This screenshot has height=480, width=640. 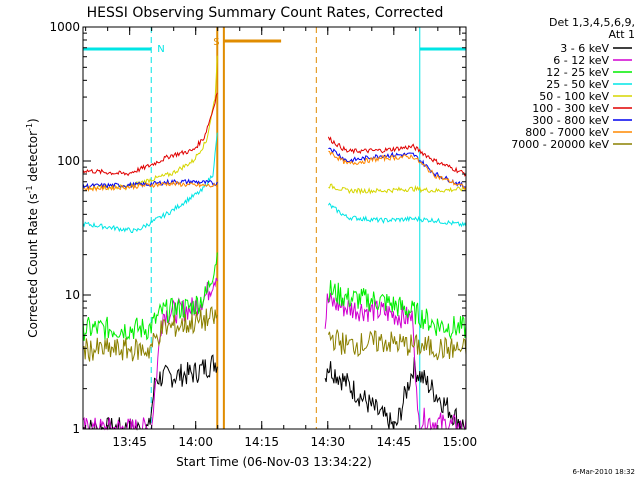 What do you see at coordinates (592, 22) in the screenshot?
I see `legend-header-0: Det 1,3,4,5,6,9,` at bounding box center [592, 22].